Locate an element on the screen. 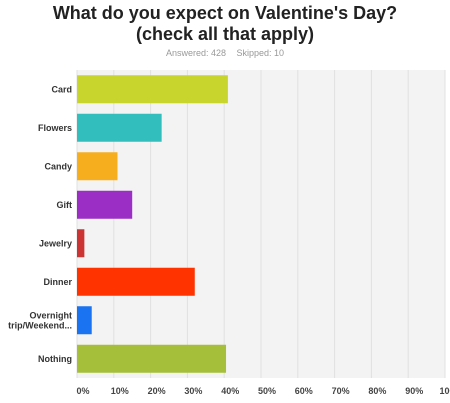 The width and height of the screenshot is (450, 403). category-label: Dinner is located at coordinates (57, 282).